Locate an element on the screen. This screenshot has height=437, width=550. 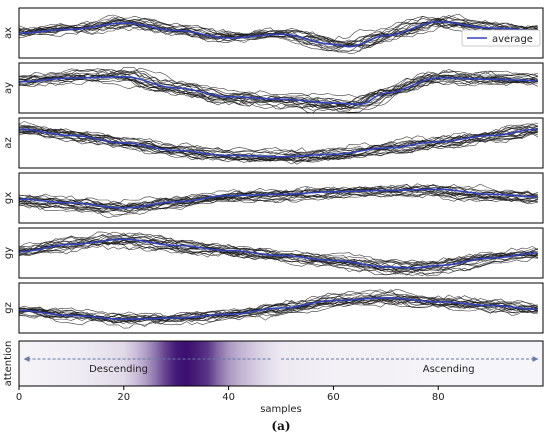
attention-label: attention is located at coordinates (8, 364).